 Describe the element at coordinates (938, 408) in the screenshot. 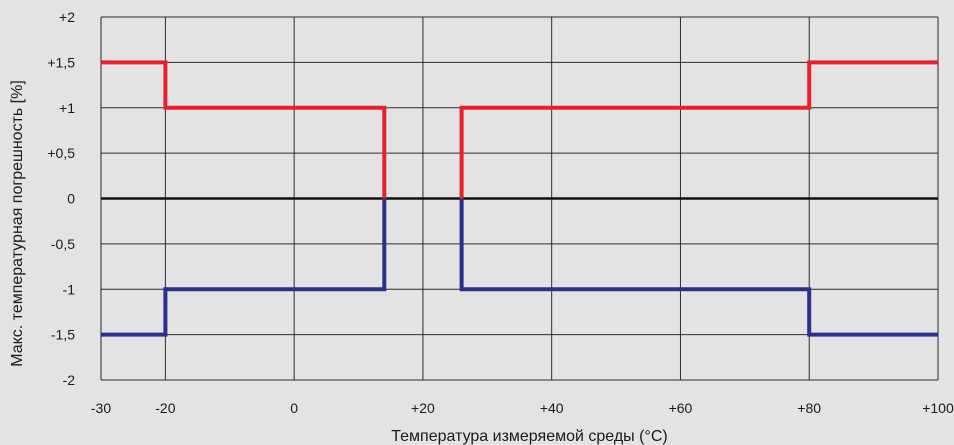

I see `x-tick-label: +100` at that location.